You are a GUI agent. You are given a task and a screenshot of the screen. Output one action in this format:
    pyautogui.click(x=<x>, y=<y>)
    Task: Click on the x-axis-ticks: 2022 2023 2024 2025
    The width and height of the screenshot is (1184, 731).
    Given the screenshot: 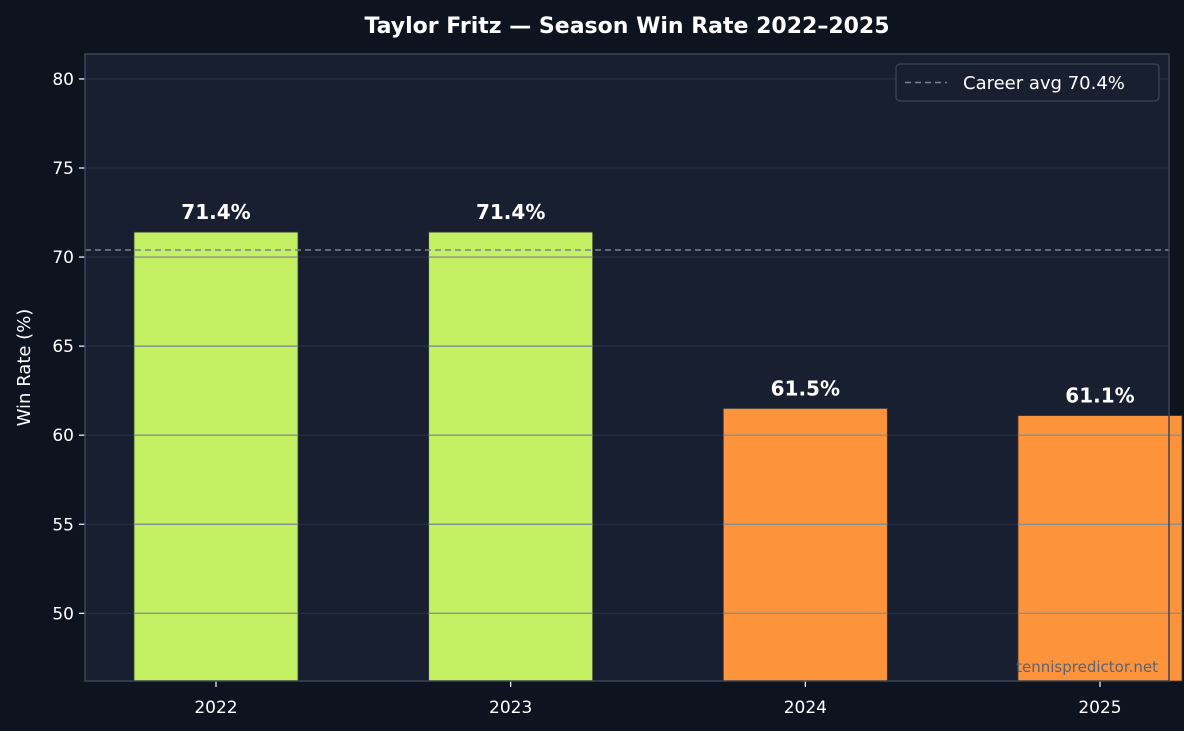 What is the action you would take?
    pyautogui.click(x=658, y=699)
    